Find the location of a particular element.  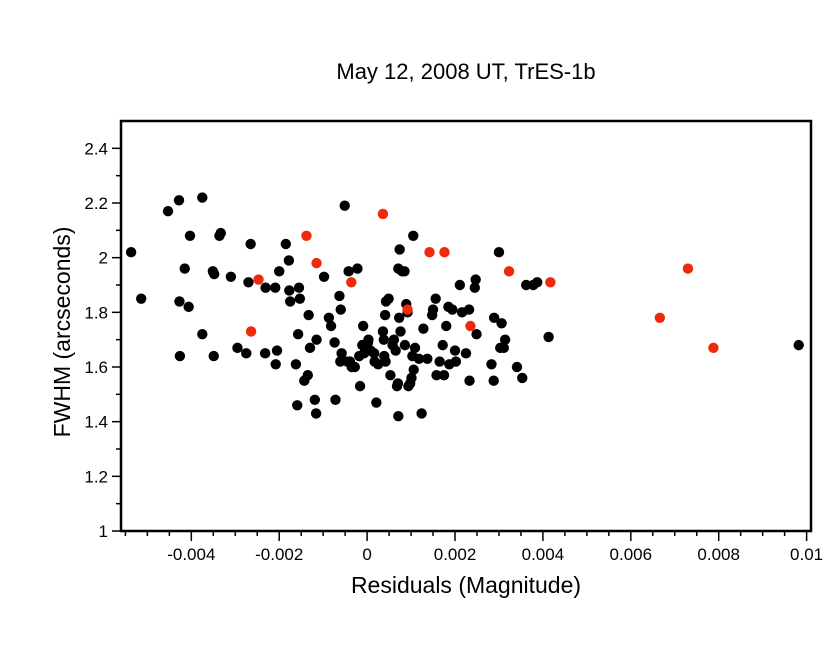

y-tick-label: 1.2 is located at coordinates (96, 476).